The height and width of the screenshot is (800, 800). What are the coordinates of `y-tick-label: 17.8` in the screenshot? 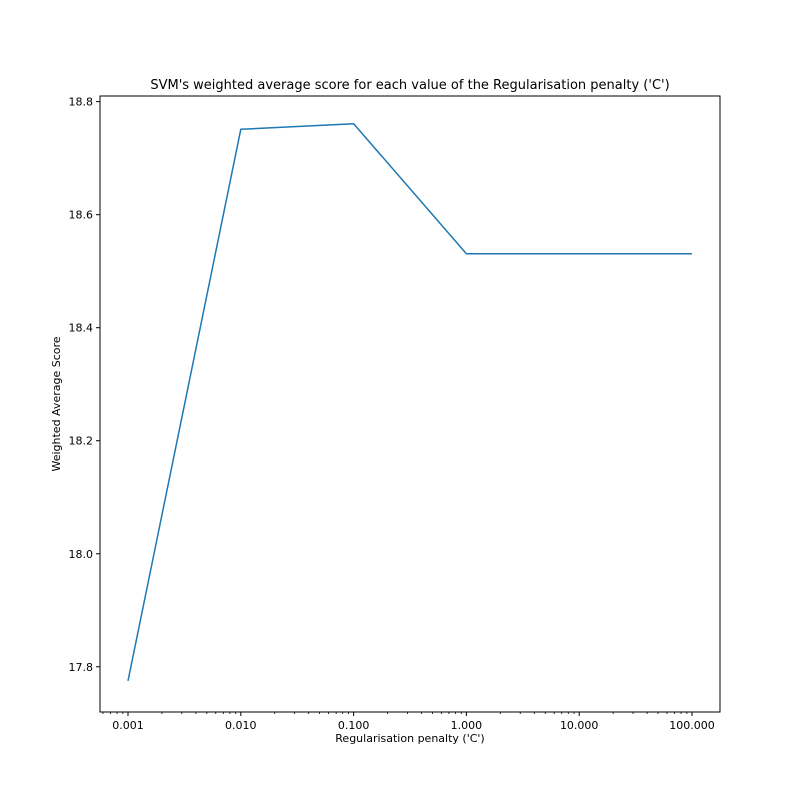 It's located at (81, 667).